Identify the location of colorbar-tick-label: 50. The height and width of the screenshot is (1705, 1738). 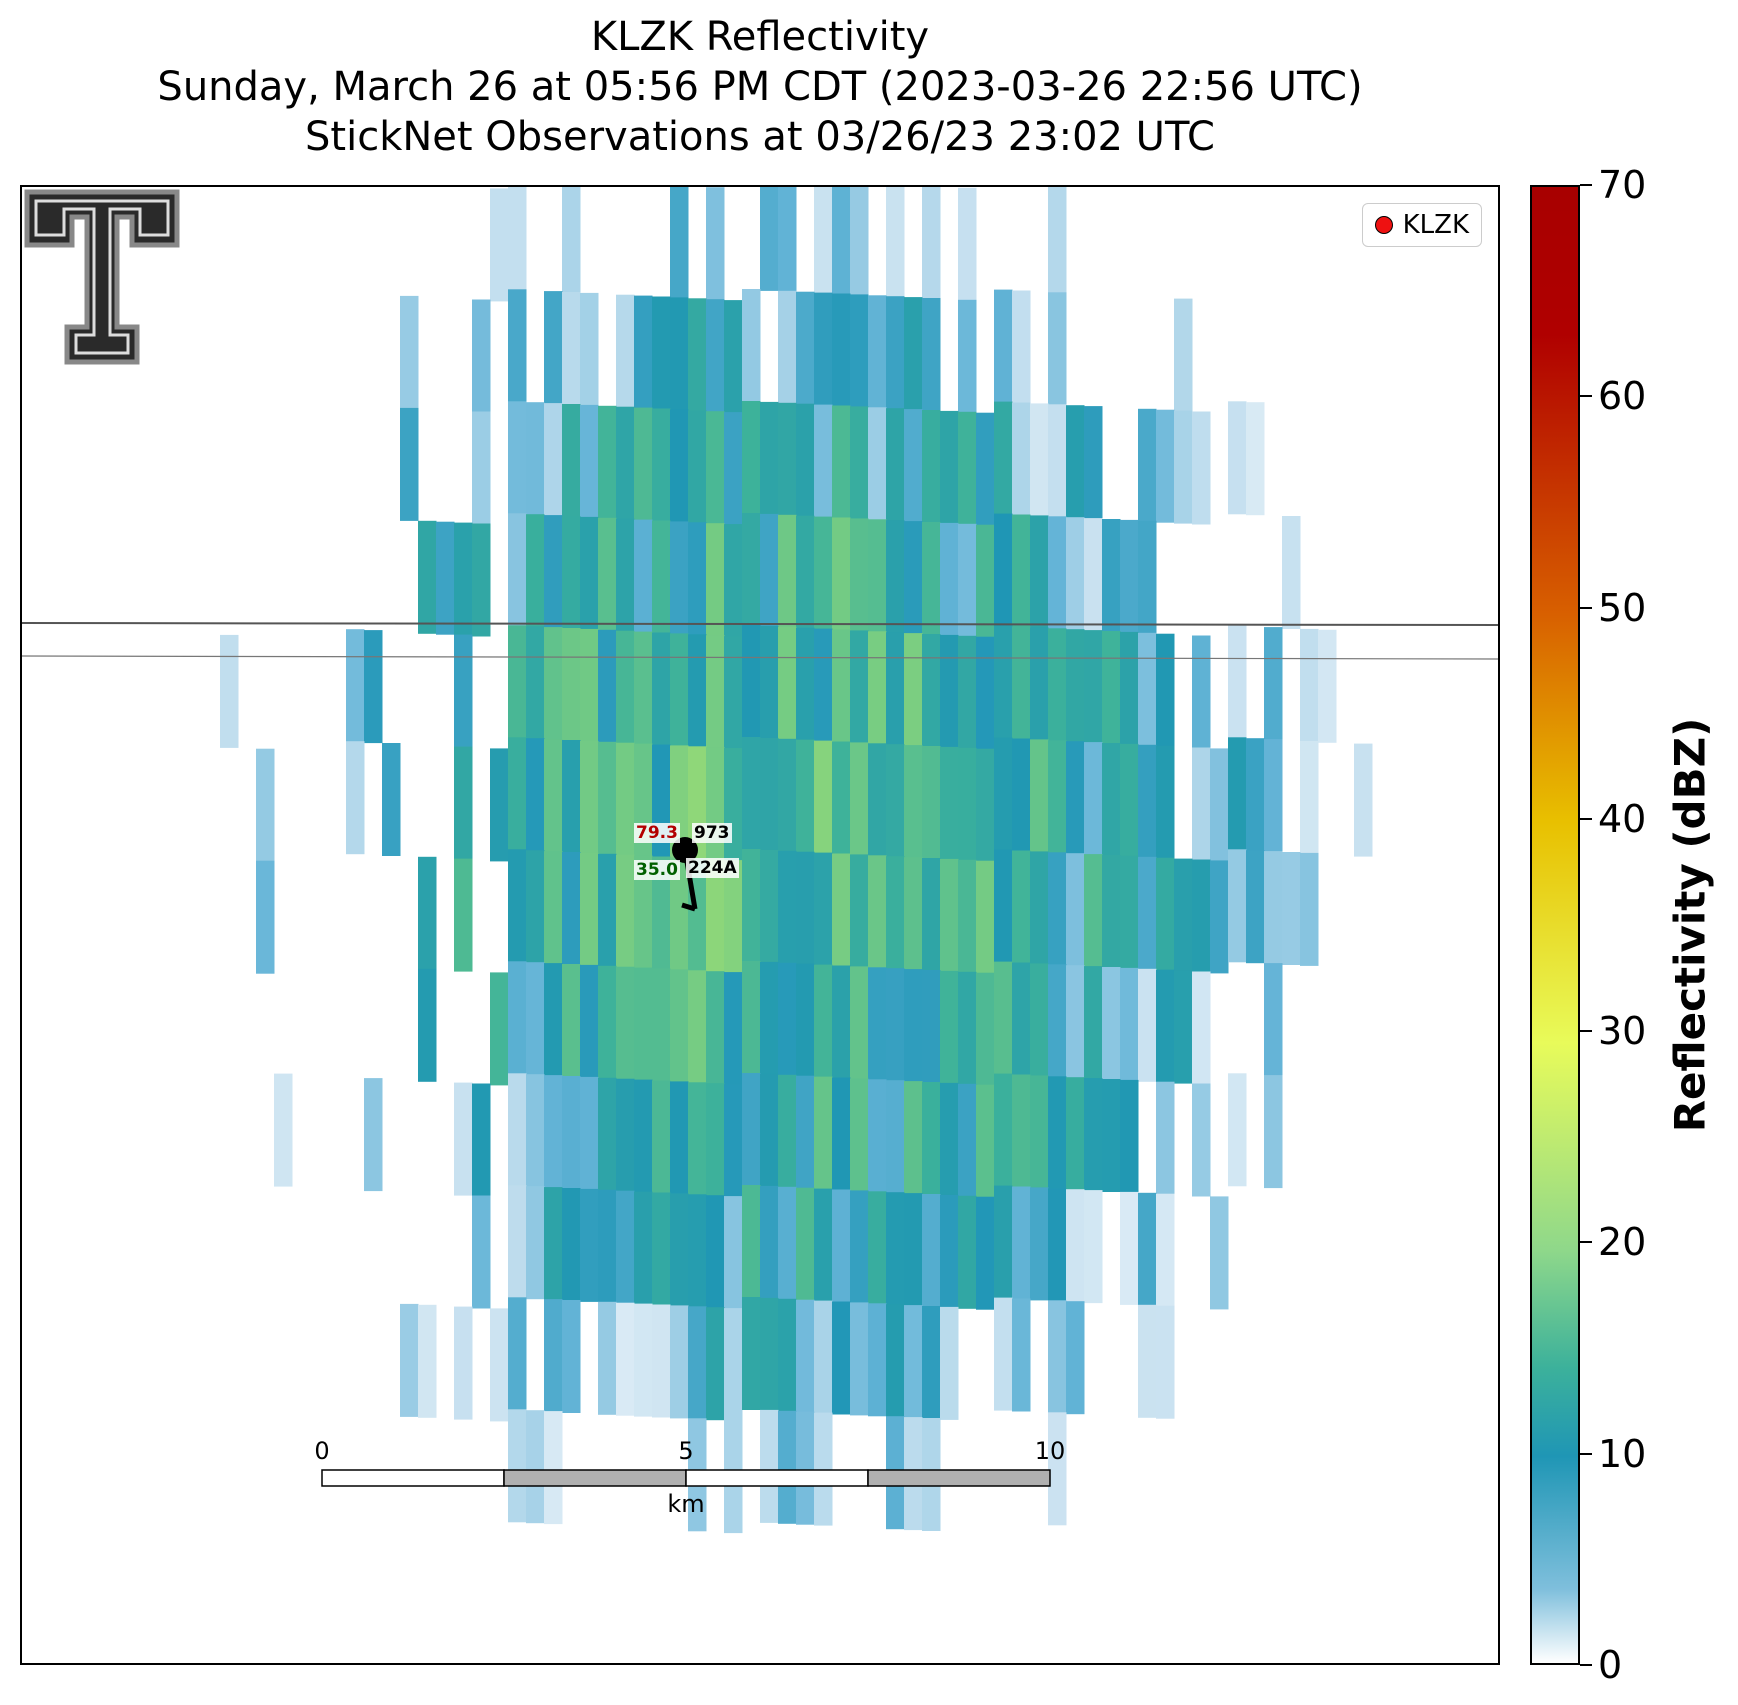
(1622, 607).